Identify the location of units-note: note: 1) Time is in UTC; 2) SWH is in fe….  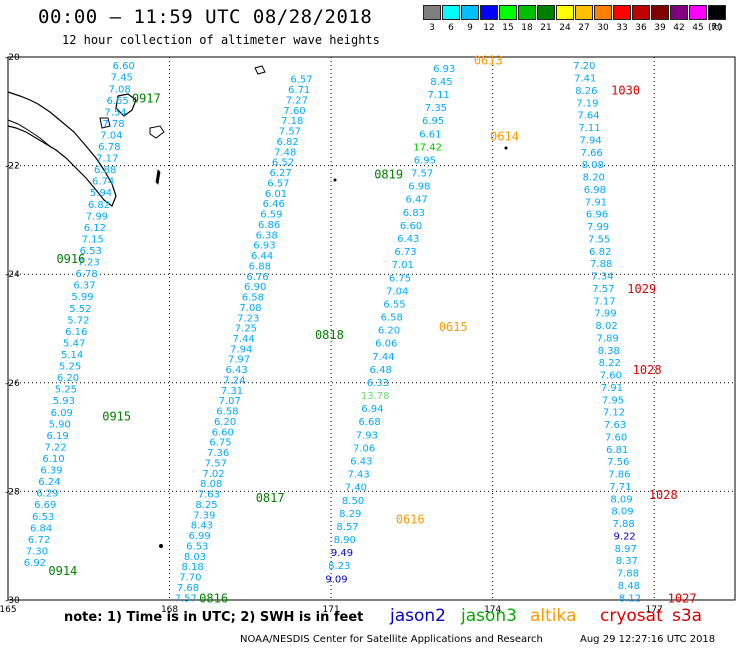
(214, 617).